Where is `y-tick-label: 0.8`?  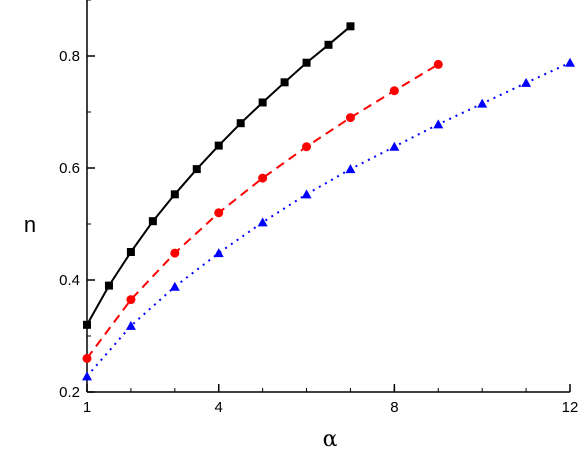
y-tick-label: 0.8 is located at coordinates (69, 56).